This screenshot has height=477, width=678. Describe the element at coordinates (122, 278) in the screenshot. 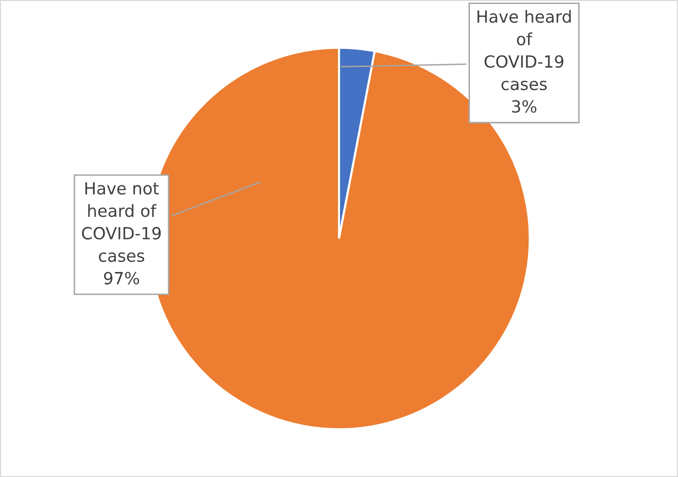

I see `data-label: 97%` at that location.